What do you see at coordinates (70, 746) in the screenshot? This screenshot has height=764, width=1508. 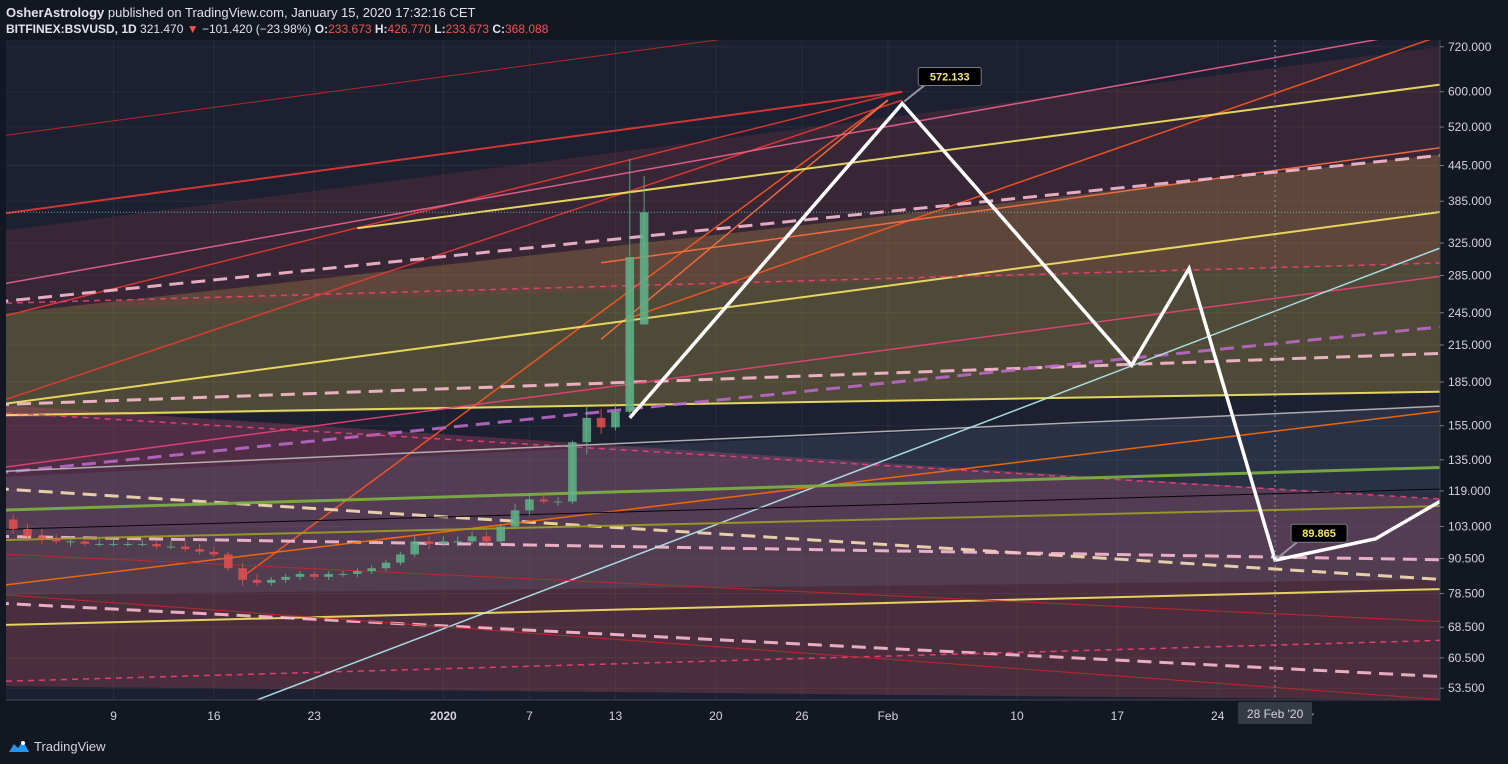 I see `tradingview-brand: TradingView` at bounding box center [70, 746].